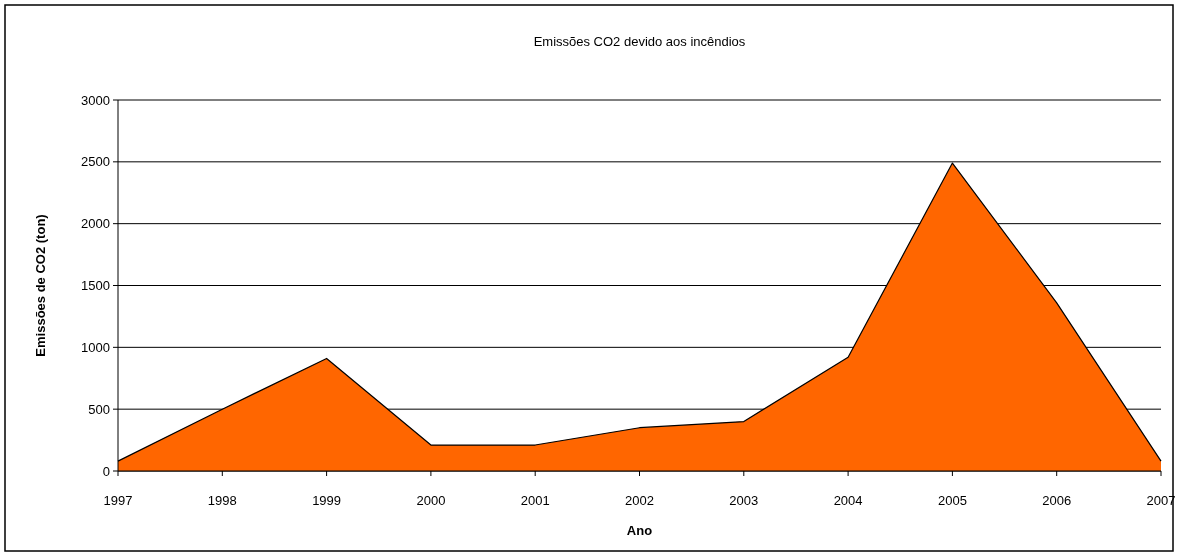  I want to click on x-tick-label: 2004, so click(848, 500).